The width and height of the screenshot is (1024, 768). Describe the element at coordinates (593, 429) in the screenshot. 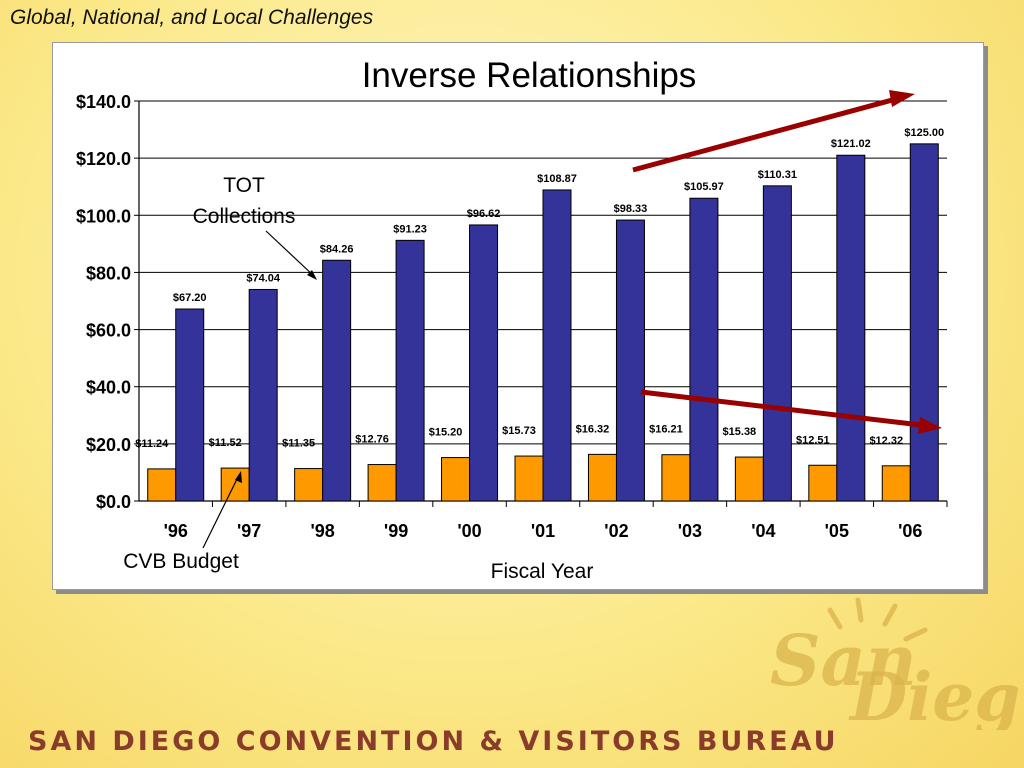

I see `cvb-data-label: $16.32` at that location.